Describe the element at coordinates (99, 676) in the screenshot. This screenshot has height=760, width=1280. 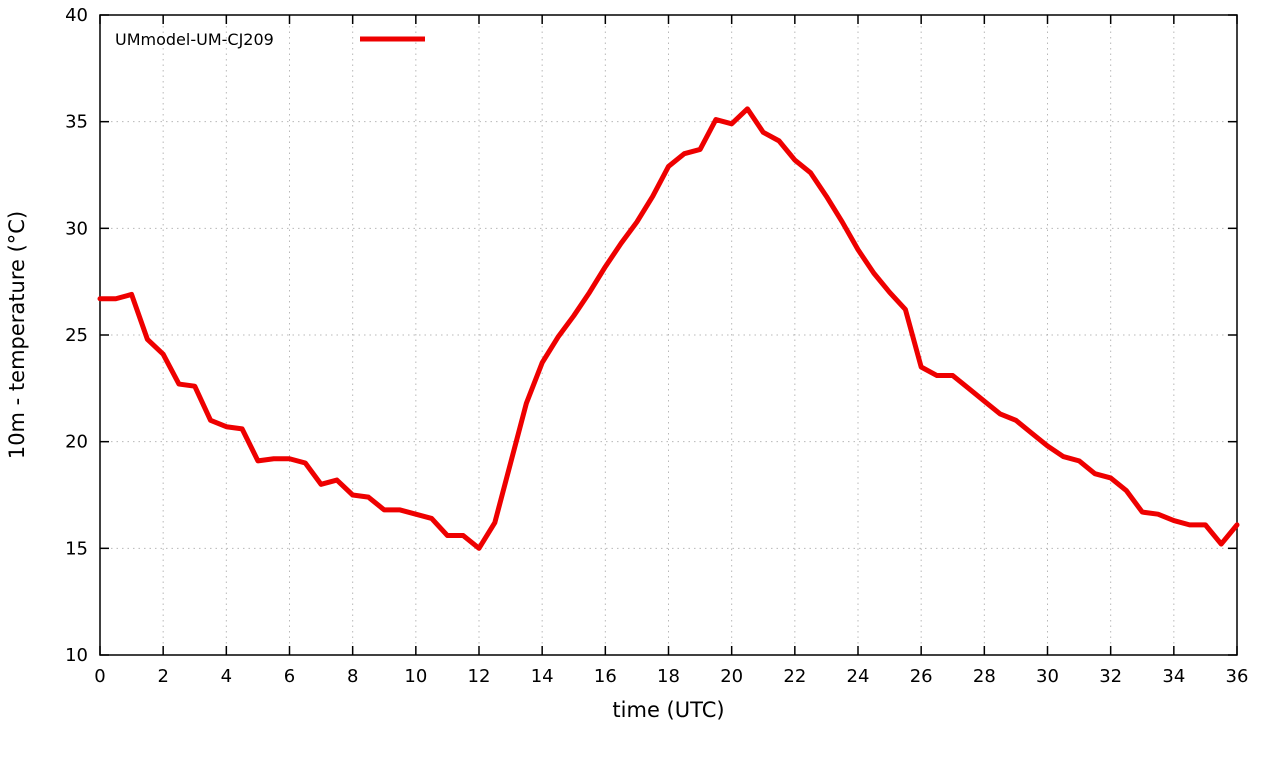
I see `x-tick-label: 0` at that location.